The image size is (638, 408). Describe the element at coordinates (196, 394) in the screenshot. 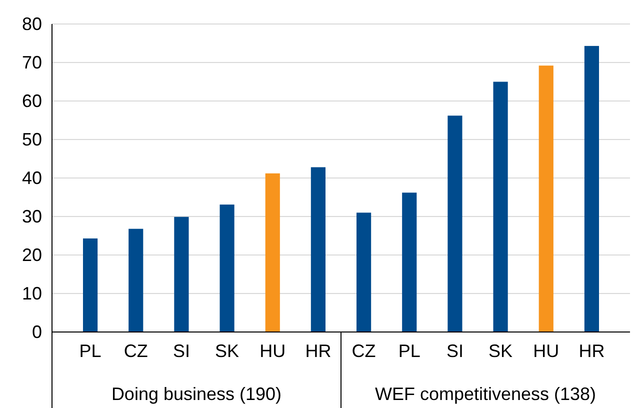

I see `text: Doing business (190)` at that location.